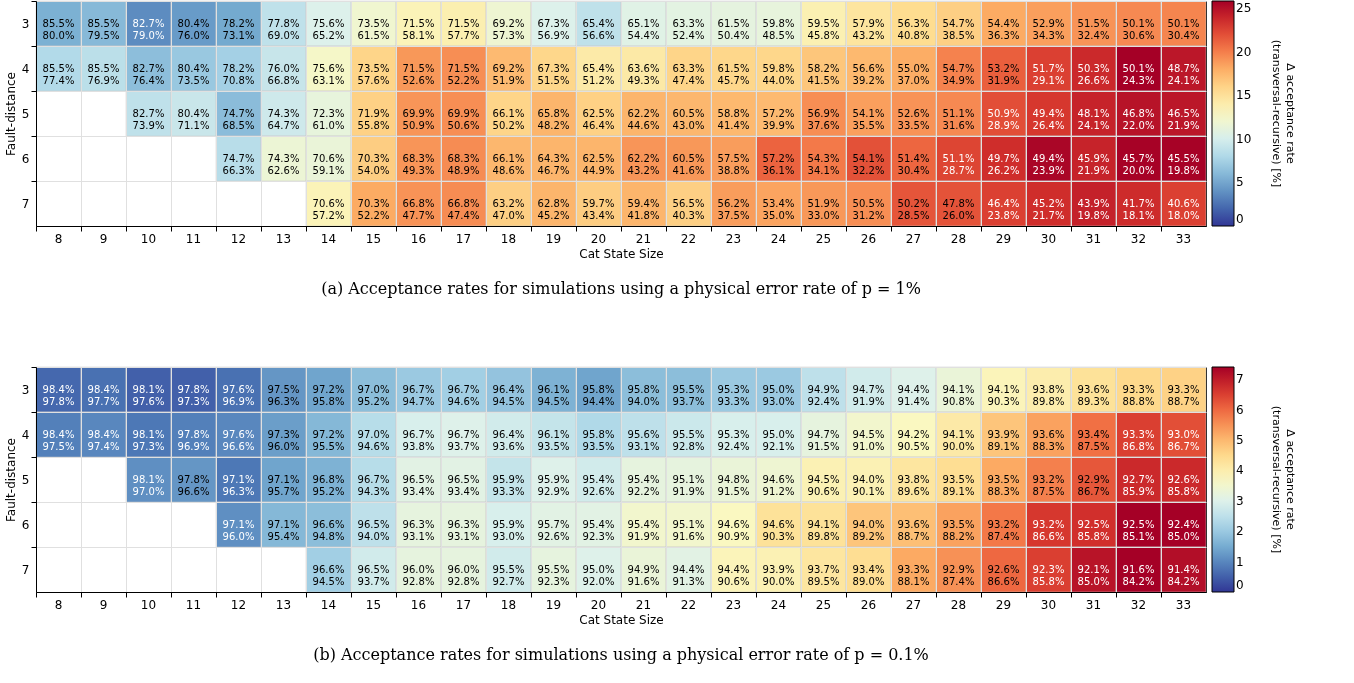 The image size is (1354, 683). I want to click on x-tick-label: 21, so click(643, 238).